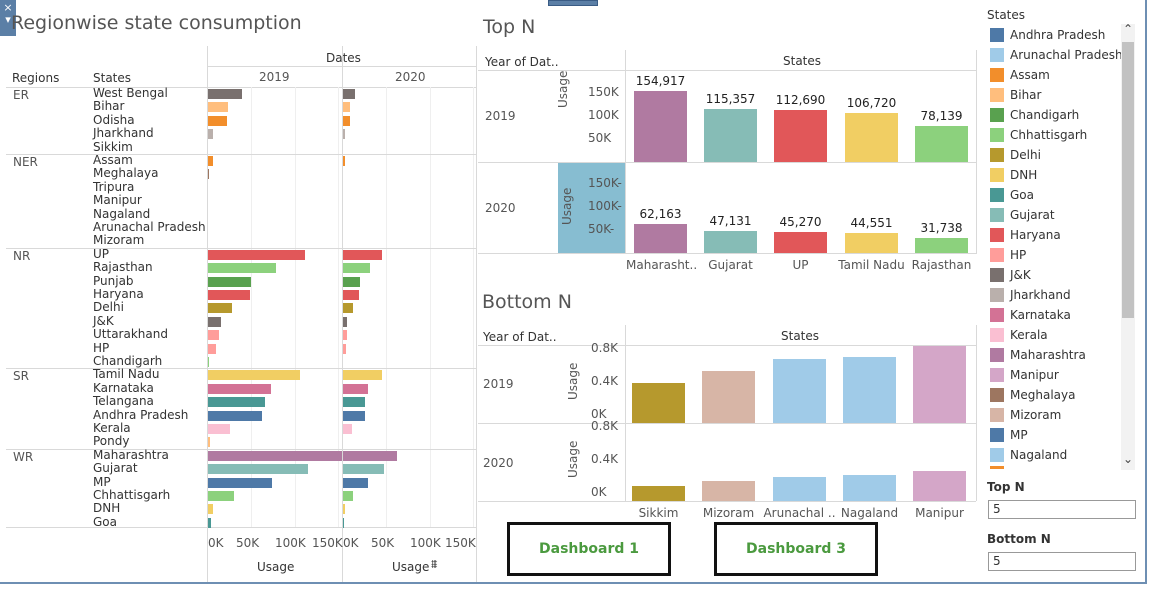  I want to click on legend-item-kerala: Kerala, so click(1019, 335).